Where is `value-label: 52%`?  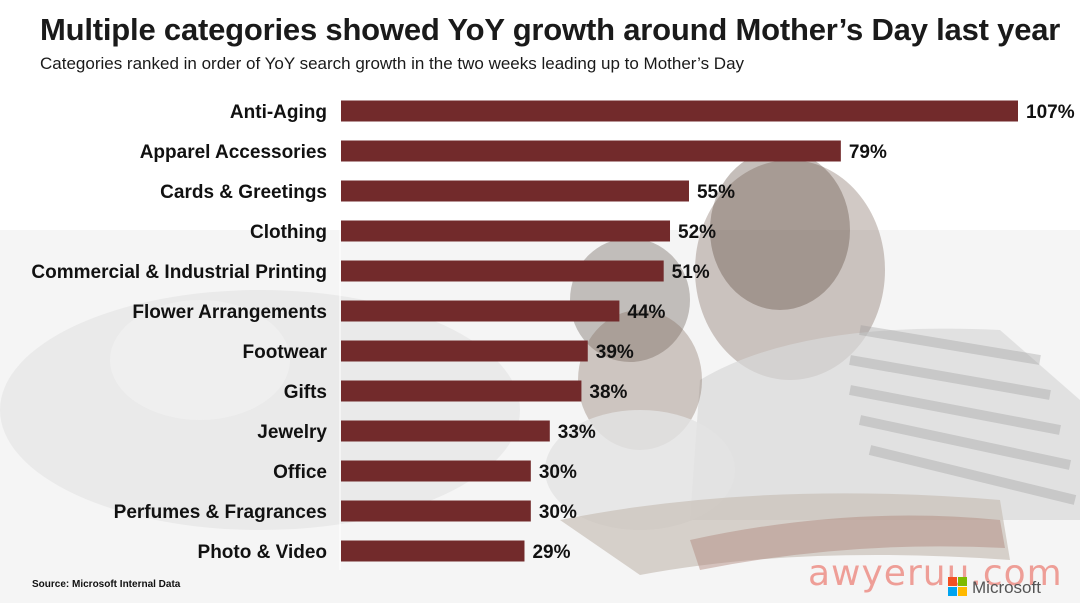 value-label: 52% is located at coordinates (697, 232).